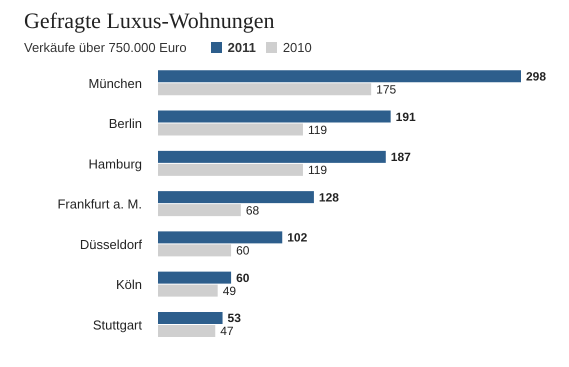 This screenshot has height=367, width=569. I want to click on chart-title: Gefragte Luxus-Wohnungen, so click(150, 21).